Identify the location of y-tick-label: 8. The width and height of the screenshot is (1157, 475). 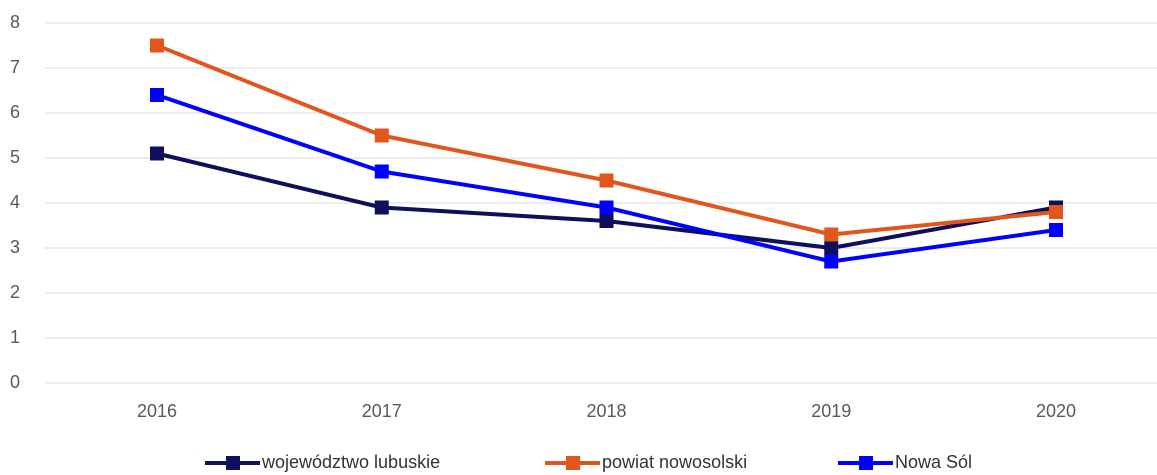
(15, 22).